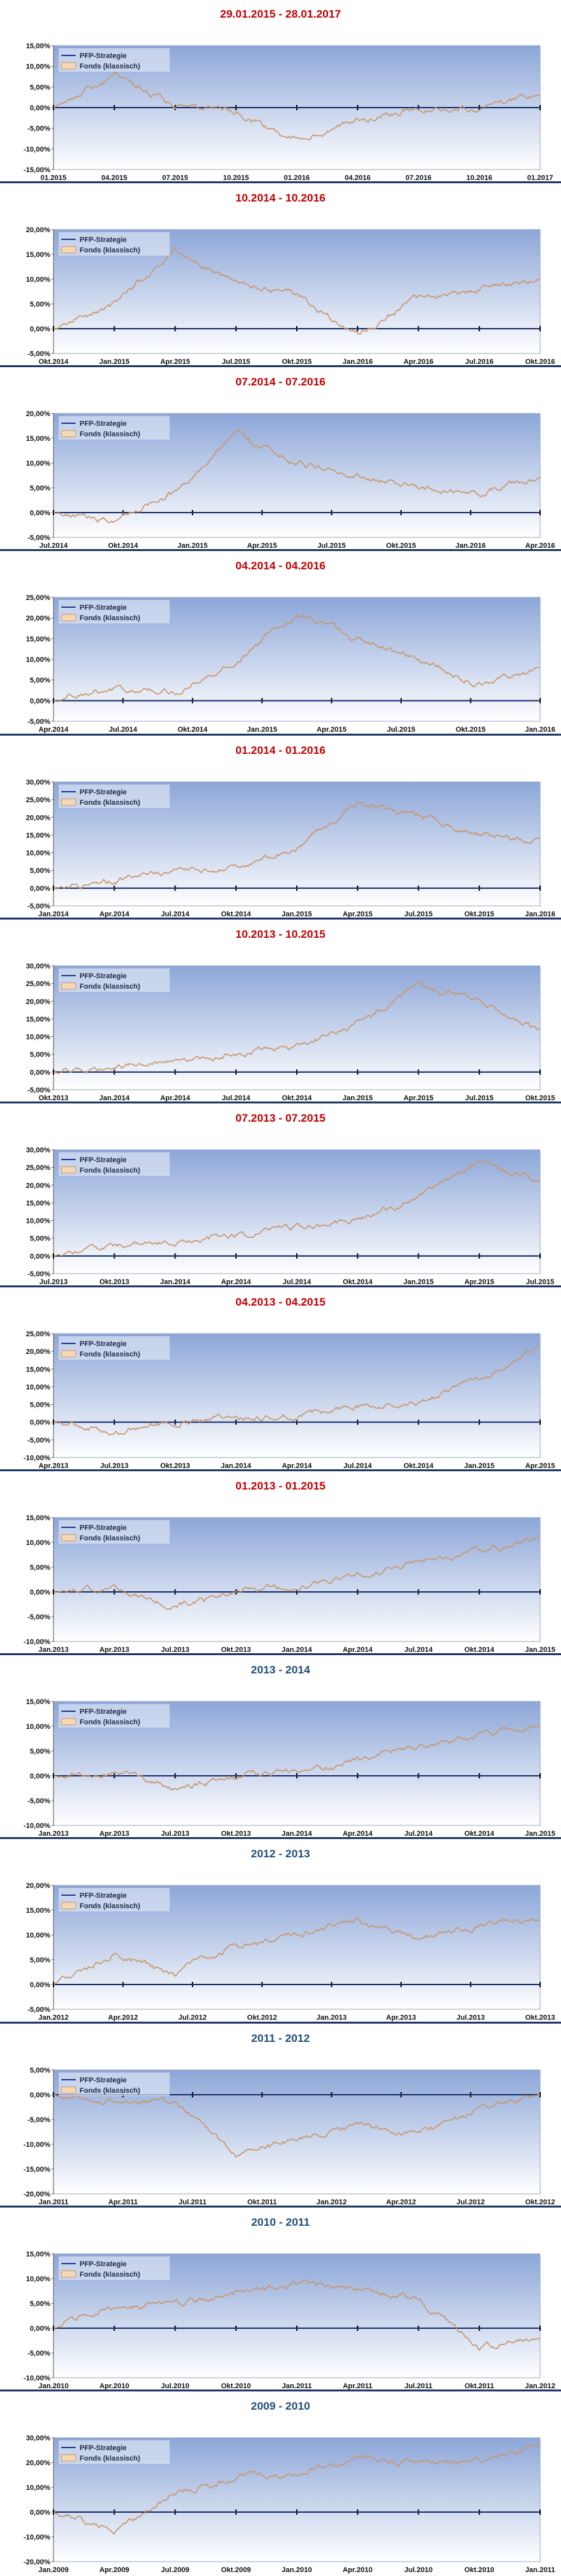 The image size is (561, 2576). I want to click on x-tick-label: Apr.2012, so click(123, 2018).